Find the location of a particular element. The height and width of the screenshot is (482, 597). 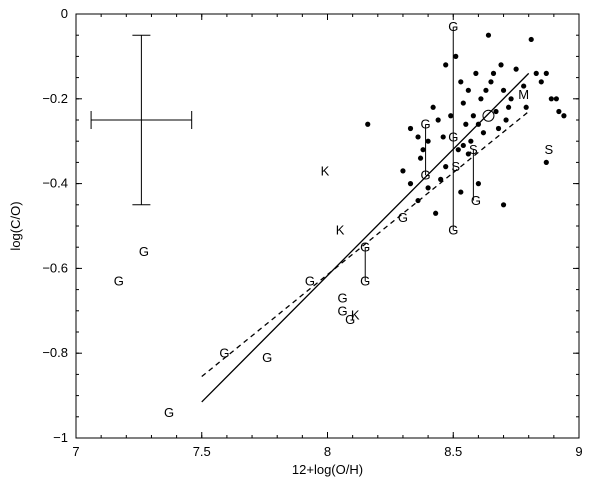

labeled-point-m: M is located at coordinates (523, 94).